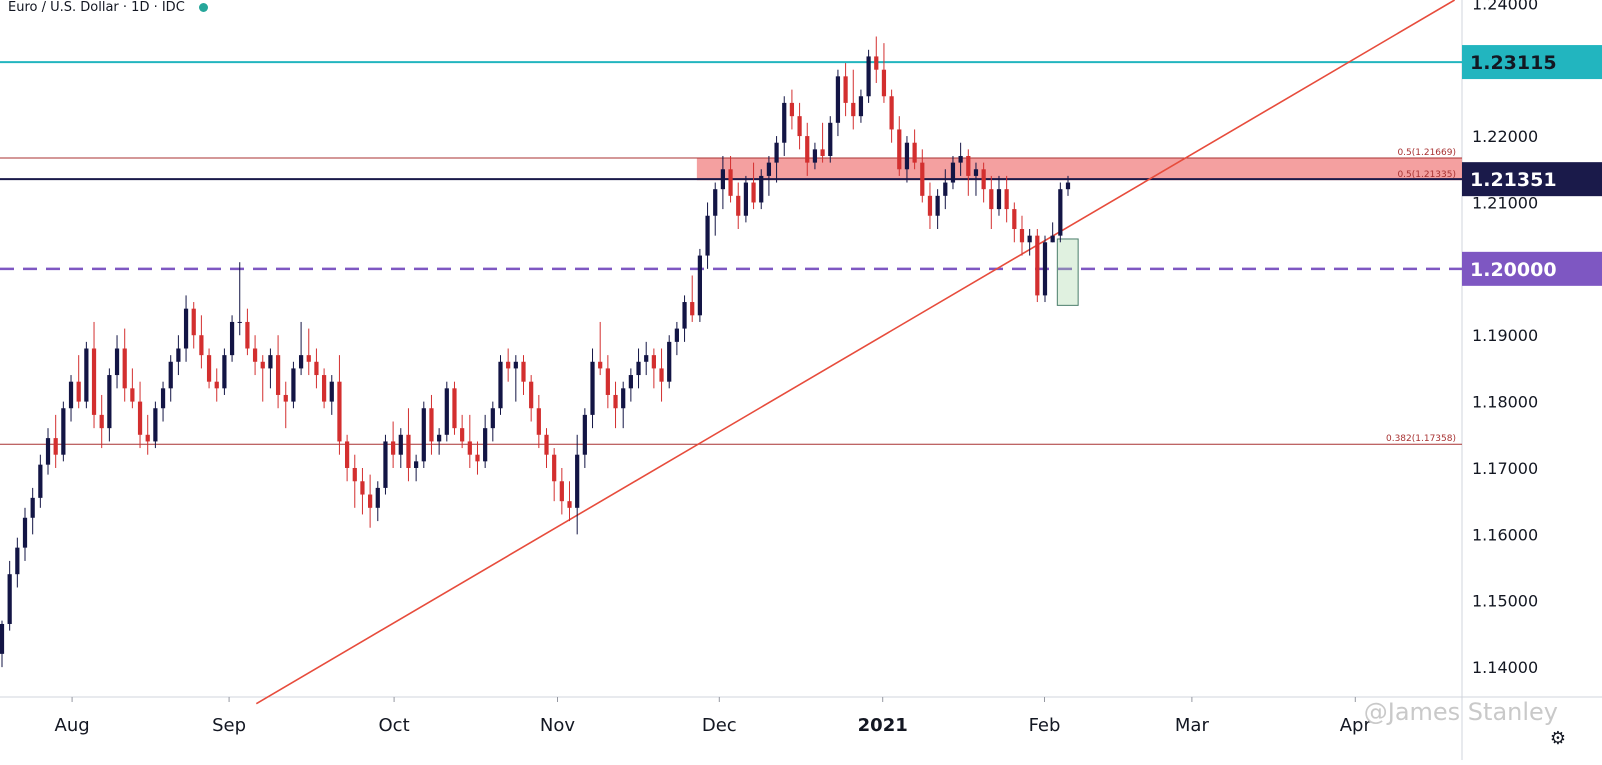 This screenshot has width=1602, height=765. What do you see at coordinates (1505, 335) in the screenshot?
I see `y-tick-label: 1.19000` at bounding box center [1505, 335].